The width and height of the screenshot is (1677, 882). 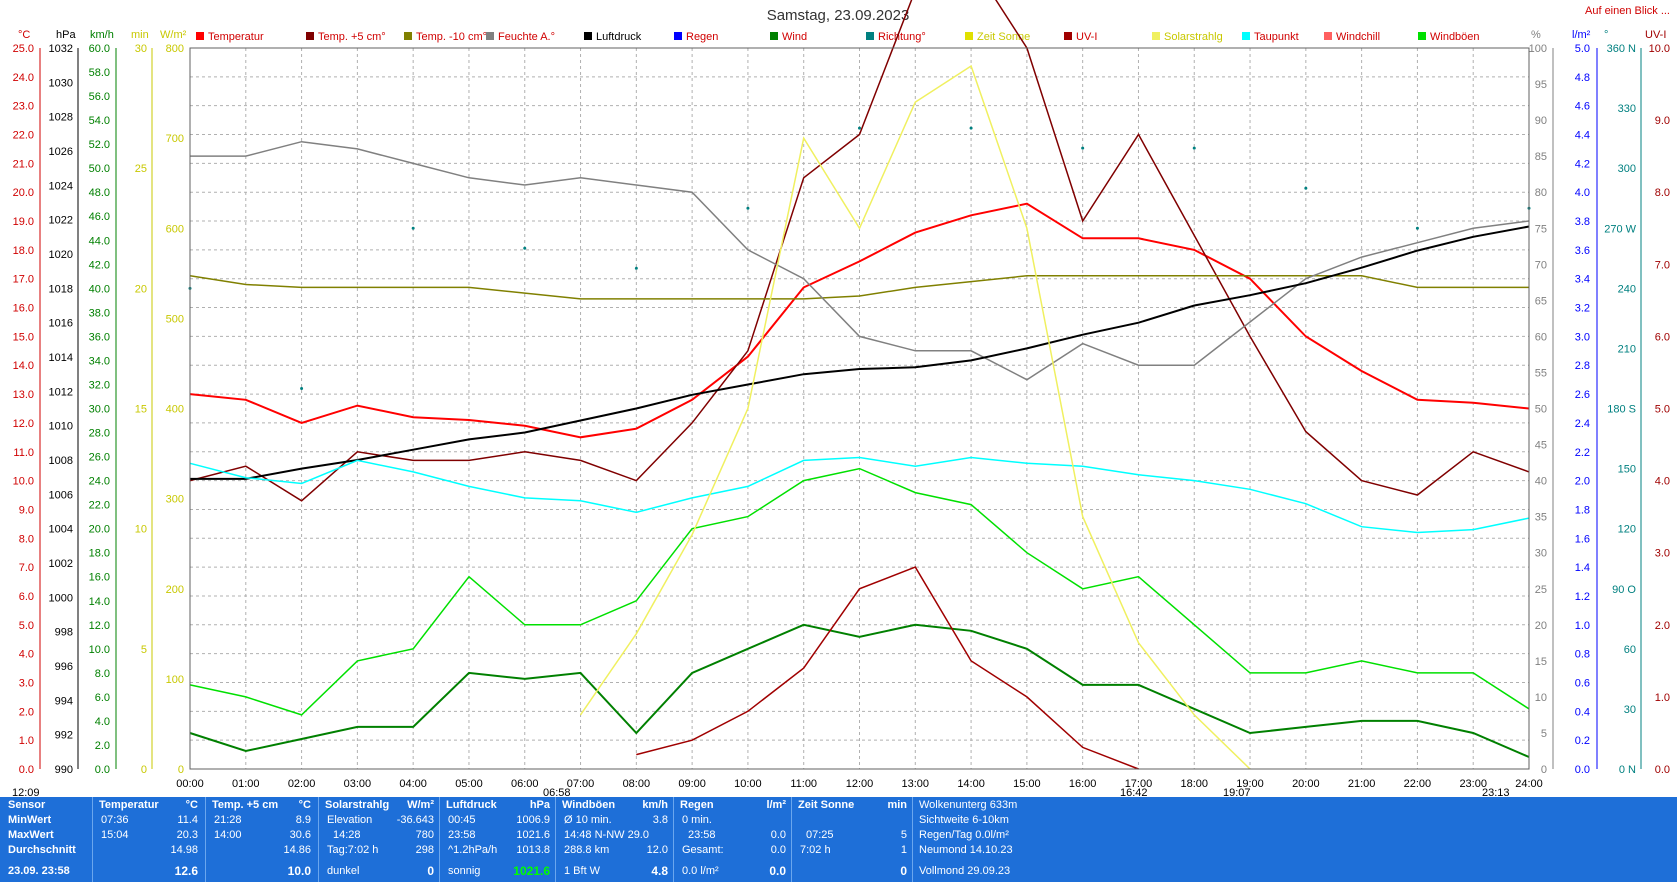 I want to click on right-axis-pct-tick: 15, so click(x=1541, y=662).